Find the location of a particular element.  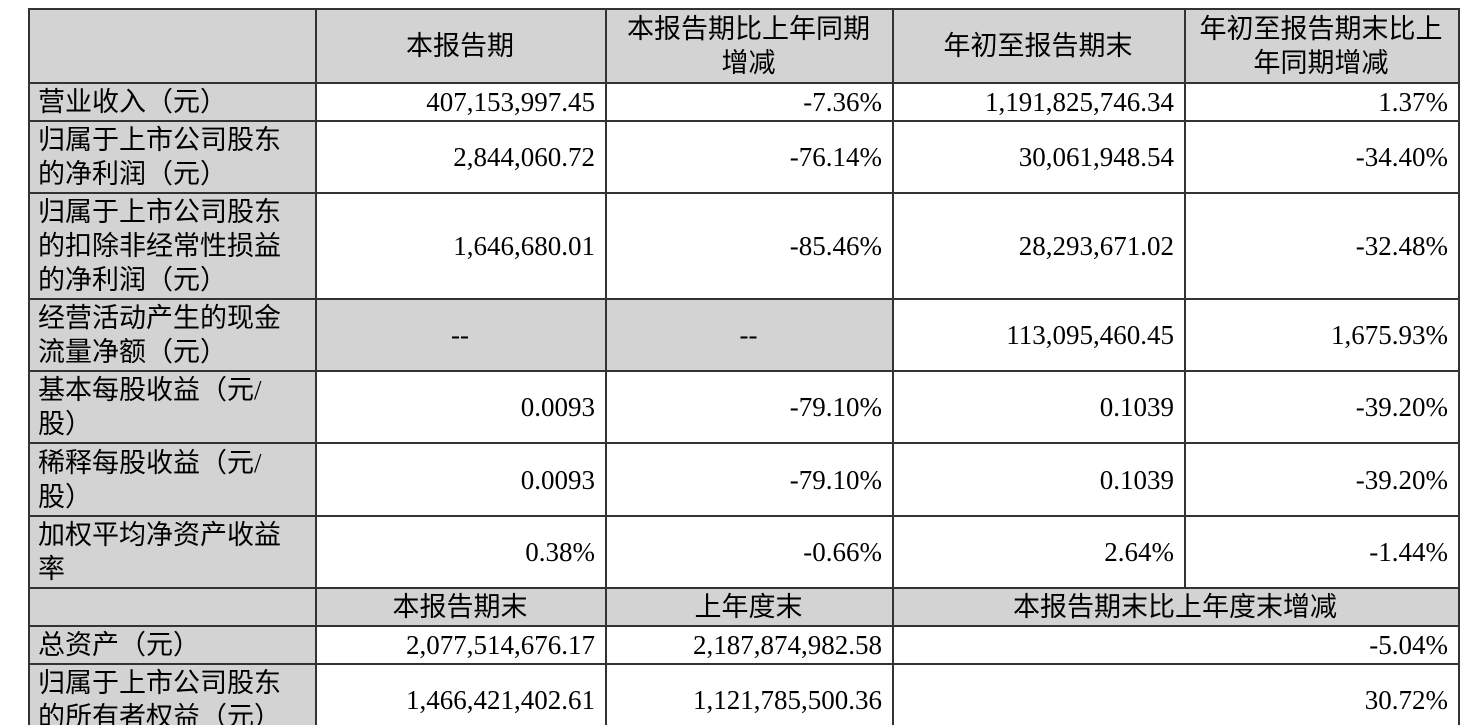

subheader-cell-prior-year-end: 上年度末 is located at coordinates (749, 607).